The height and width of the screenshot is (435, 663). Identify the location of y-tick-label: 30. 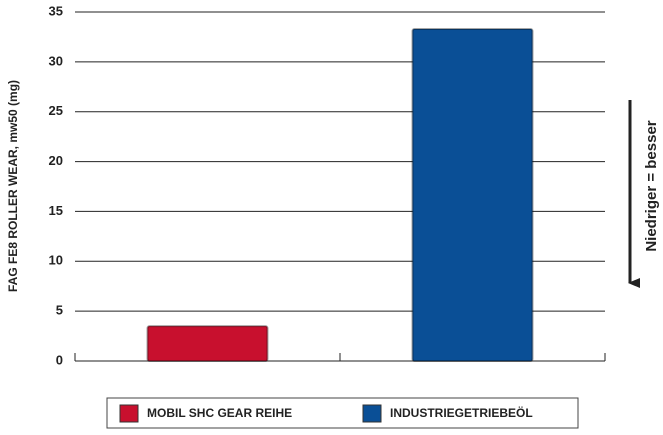
(56, 60).